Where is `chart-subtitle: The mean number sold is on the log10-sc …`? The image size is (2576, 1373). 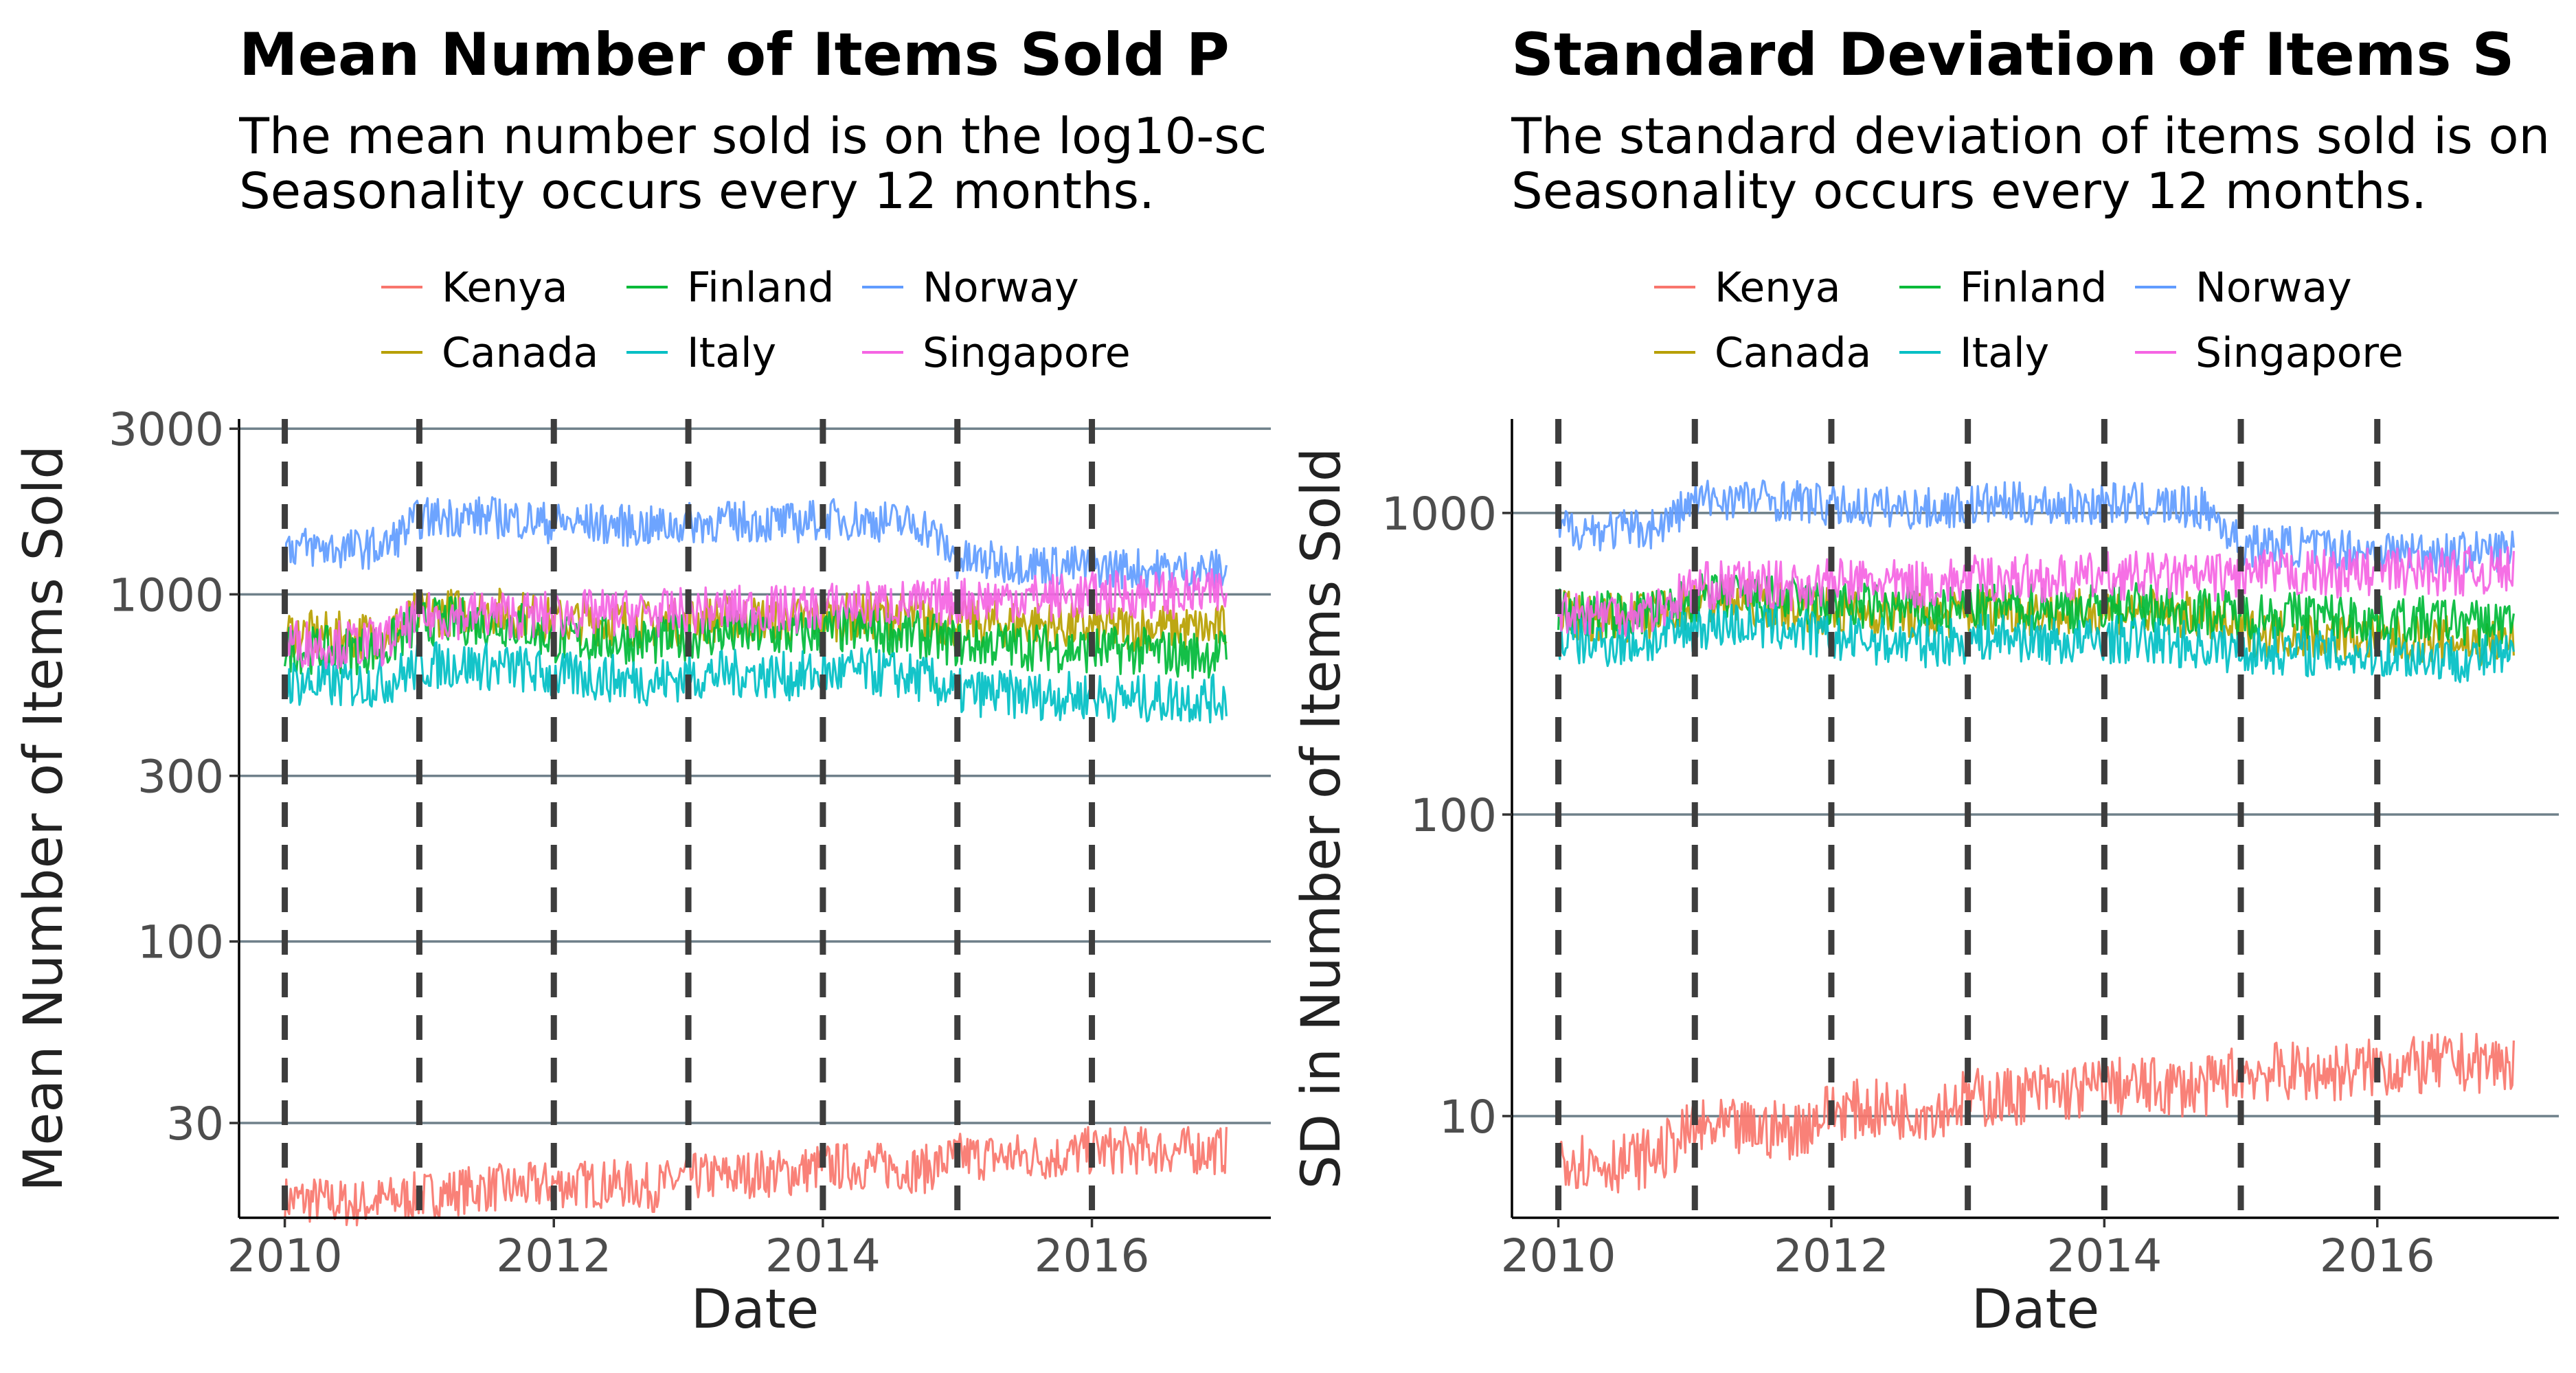 chart-subtitle: The mean number sold is on the log10-sc … is located at coordinates (753, 164).